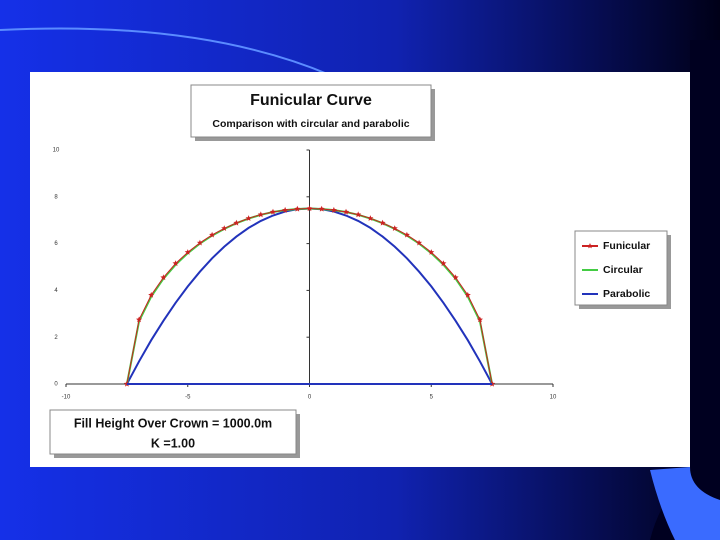  Describe the element at coordinates (626, 246) in the screenshot. I see `legend-label: Funicular` at that location.